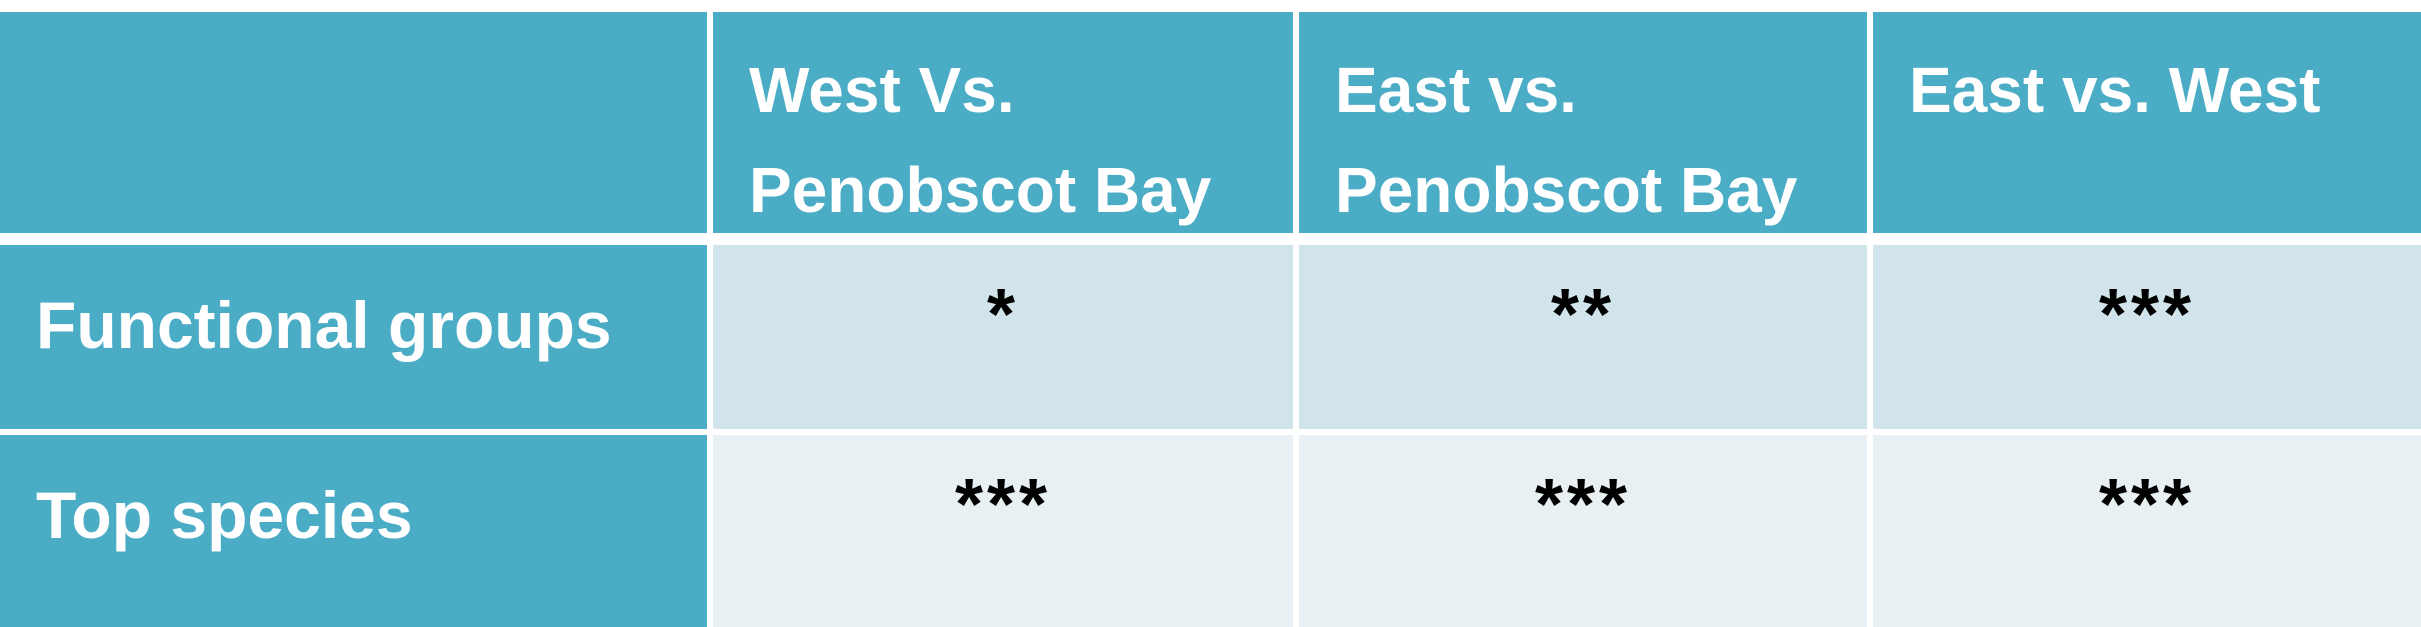  I want to click on column-header-west-vs-penobscot: West Vs. Penobscot Bay, so click(1003, 122).